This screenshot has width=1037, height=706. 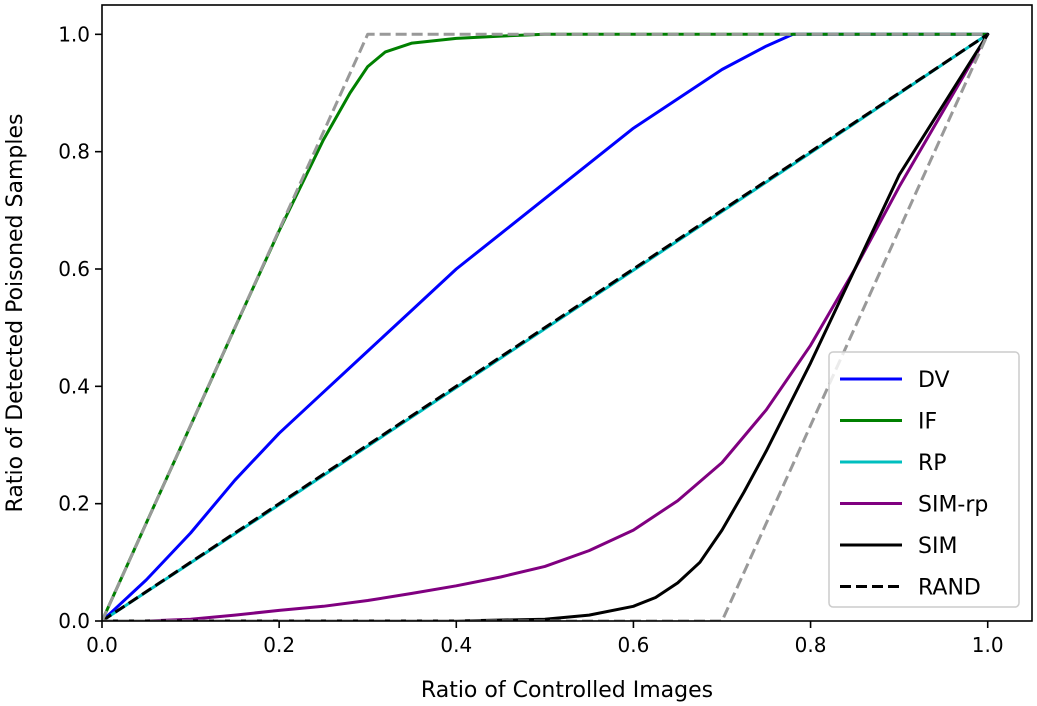 I want to click on legend-entry: SIM-rp, so click(x=914, y=505).